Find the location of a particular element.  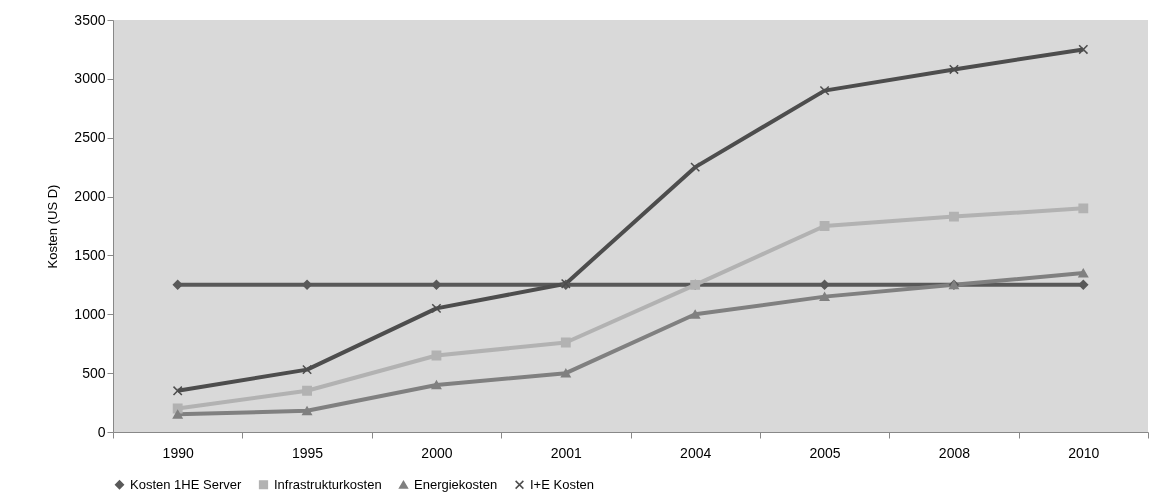

y-tick-label: 3500 is located at coordinates (90, 19).